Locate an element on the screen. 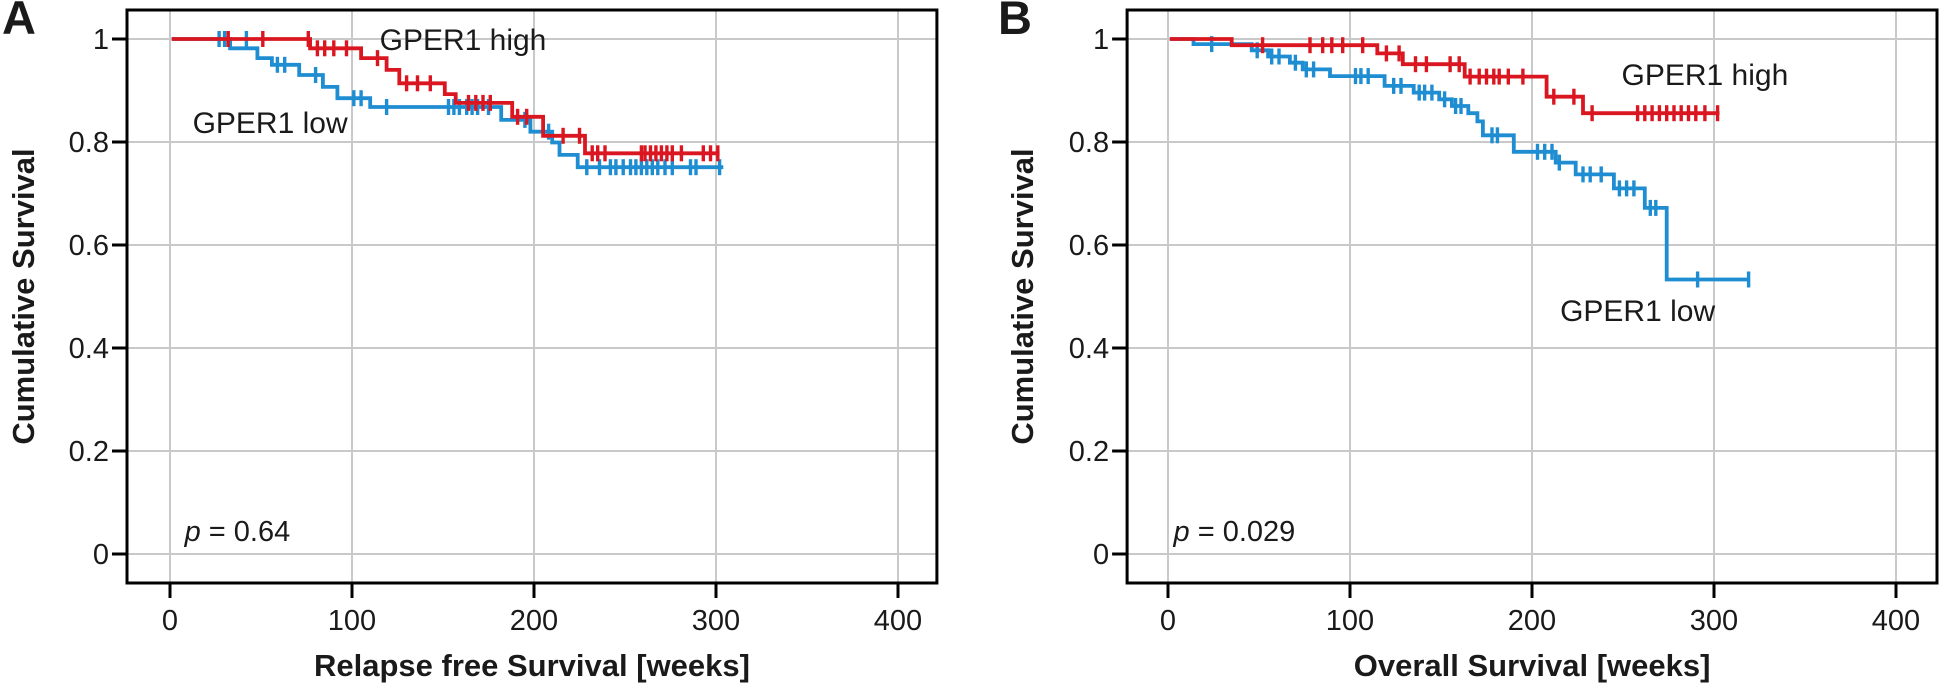  p-value-label: p = 0.029 is located at coordinates (1234, 532).